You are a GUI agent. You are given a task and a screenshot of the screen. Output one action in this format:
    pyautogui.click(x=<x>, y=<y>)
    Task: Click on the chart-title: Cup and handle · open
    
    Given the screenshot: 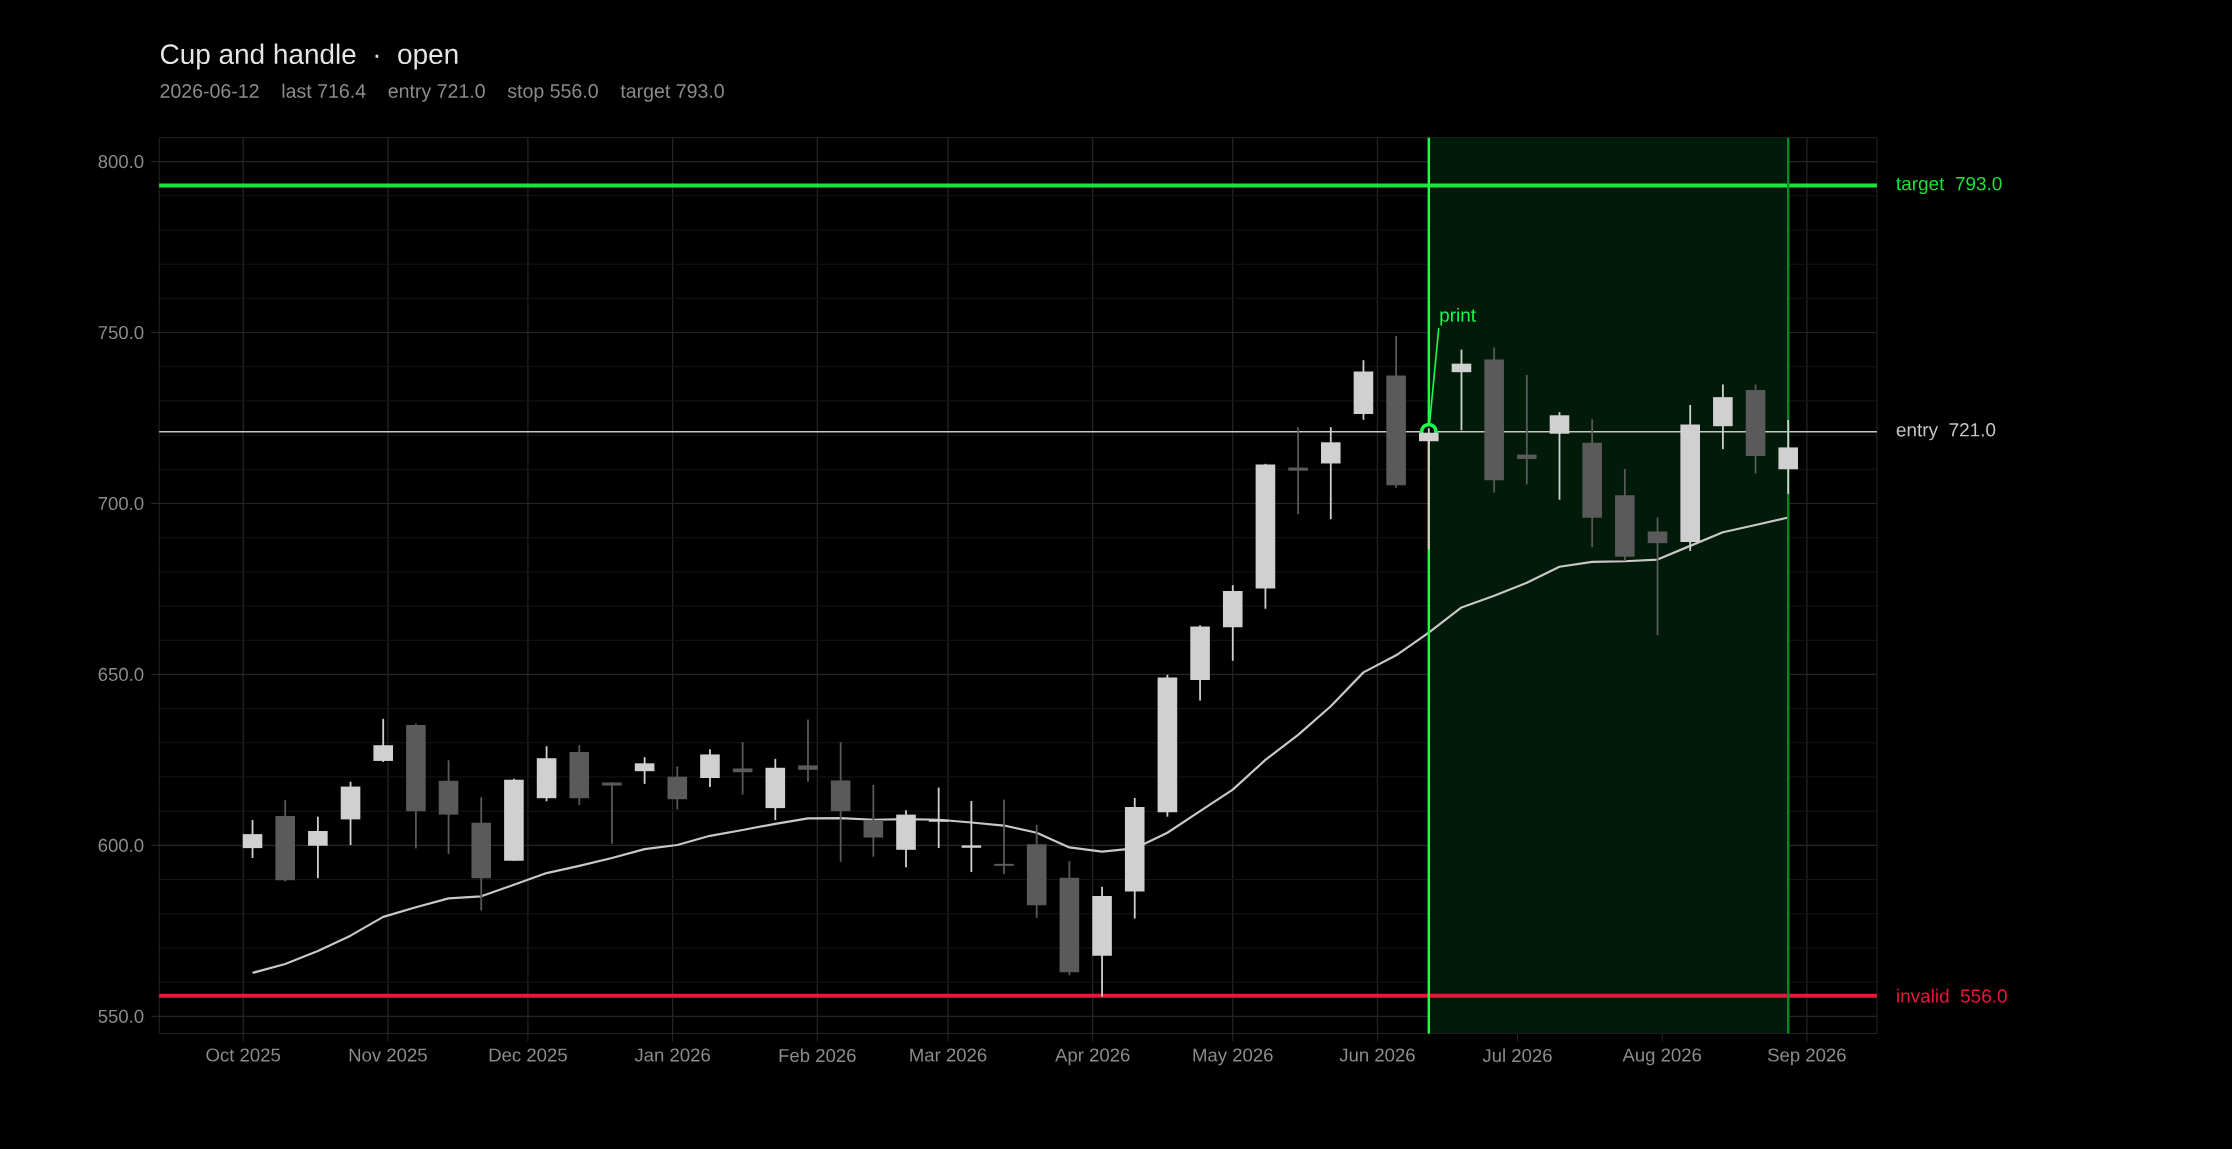 What is the action you would take?
    pyautogui.click(x=309, y=56)
    